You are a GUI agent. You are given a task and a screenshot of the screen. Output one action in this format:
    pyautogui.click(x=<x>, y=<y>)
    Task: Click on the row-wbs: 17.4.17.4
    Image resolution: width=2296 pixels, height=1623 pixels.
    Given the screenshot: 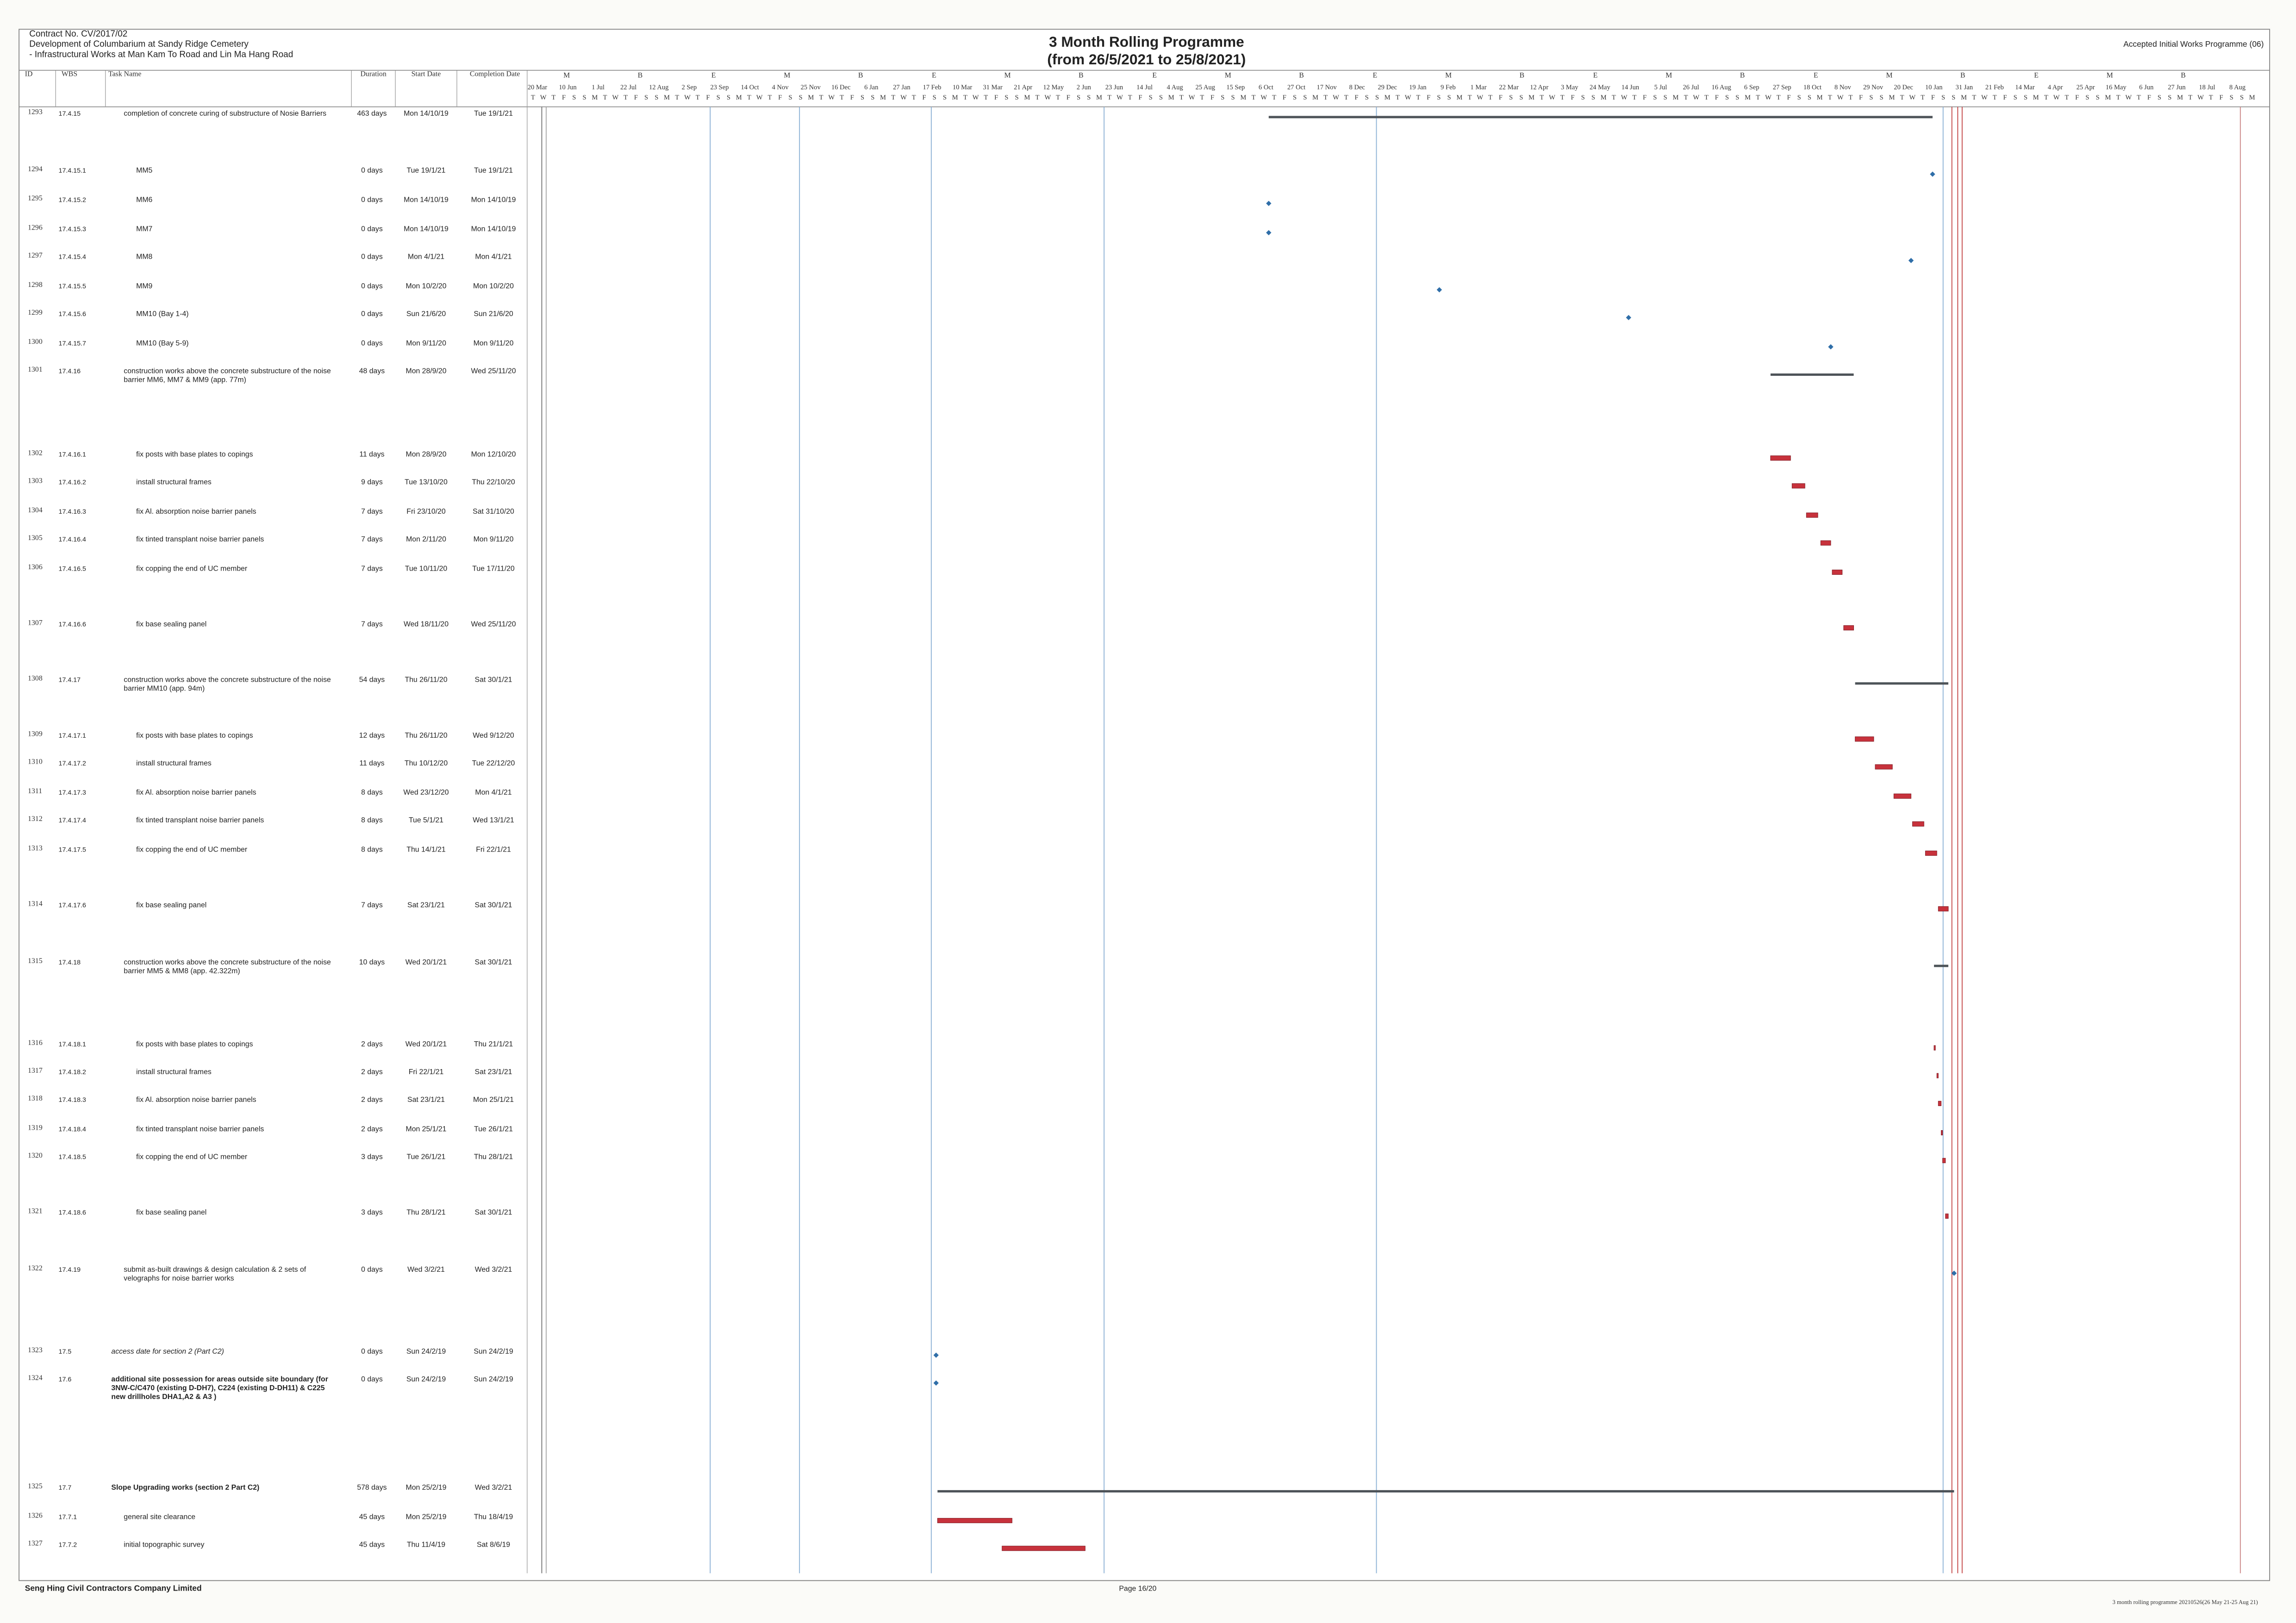 What is the action you would take?
    pyautogui.click(x=72, y=820)
    